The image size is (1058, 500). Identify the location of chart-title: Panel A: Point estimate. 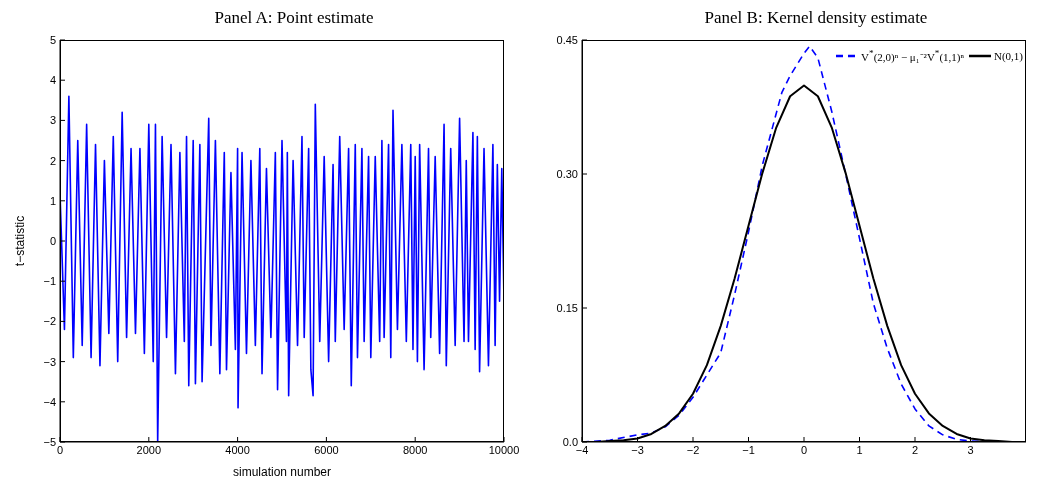
(294, 18).